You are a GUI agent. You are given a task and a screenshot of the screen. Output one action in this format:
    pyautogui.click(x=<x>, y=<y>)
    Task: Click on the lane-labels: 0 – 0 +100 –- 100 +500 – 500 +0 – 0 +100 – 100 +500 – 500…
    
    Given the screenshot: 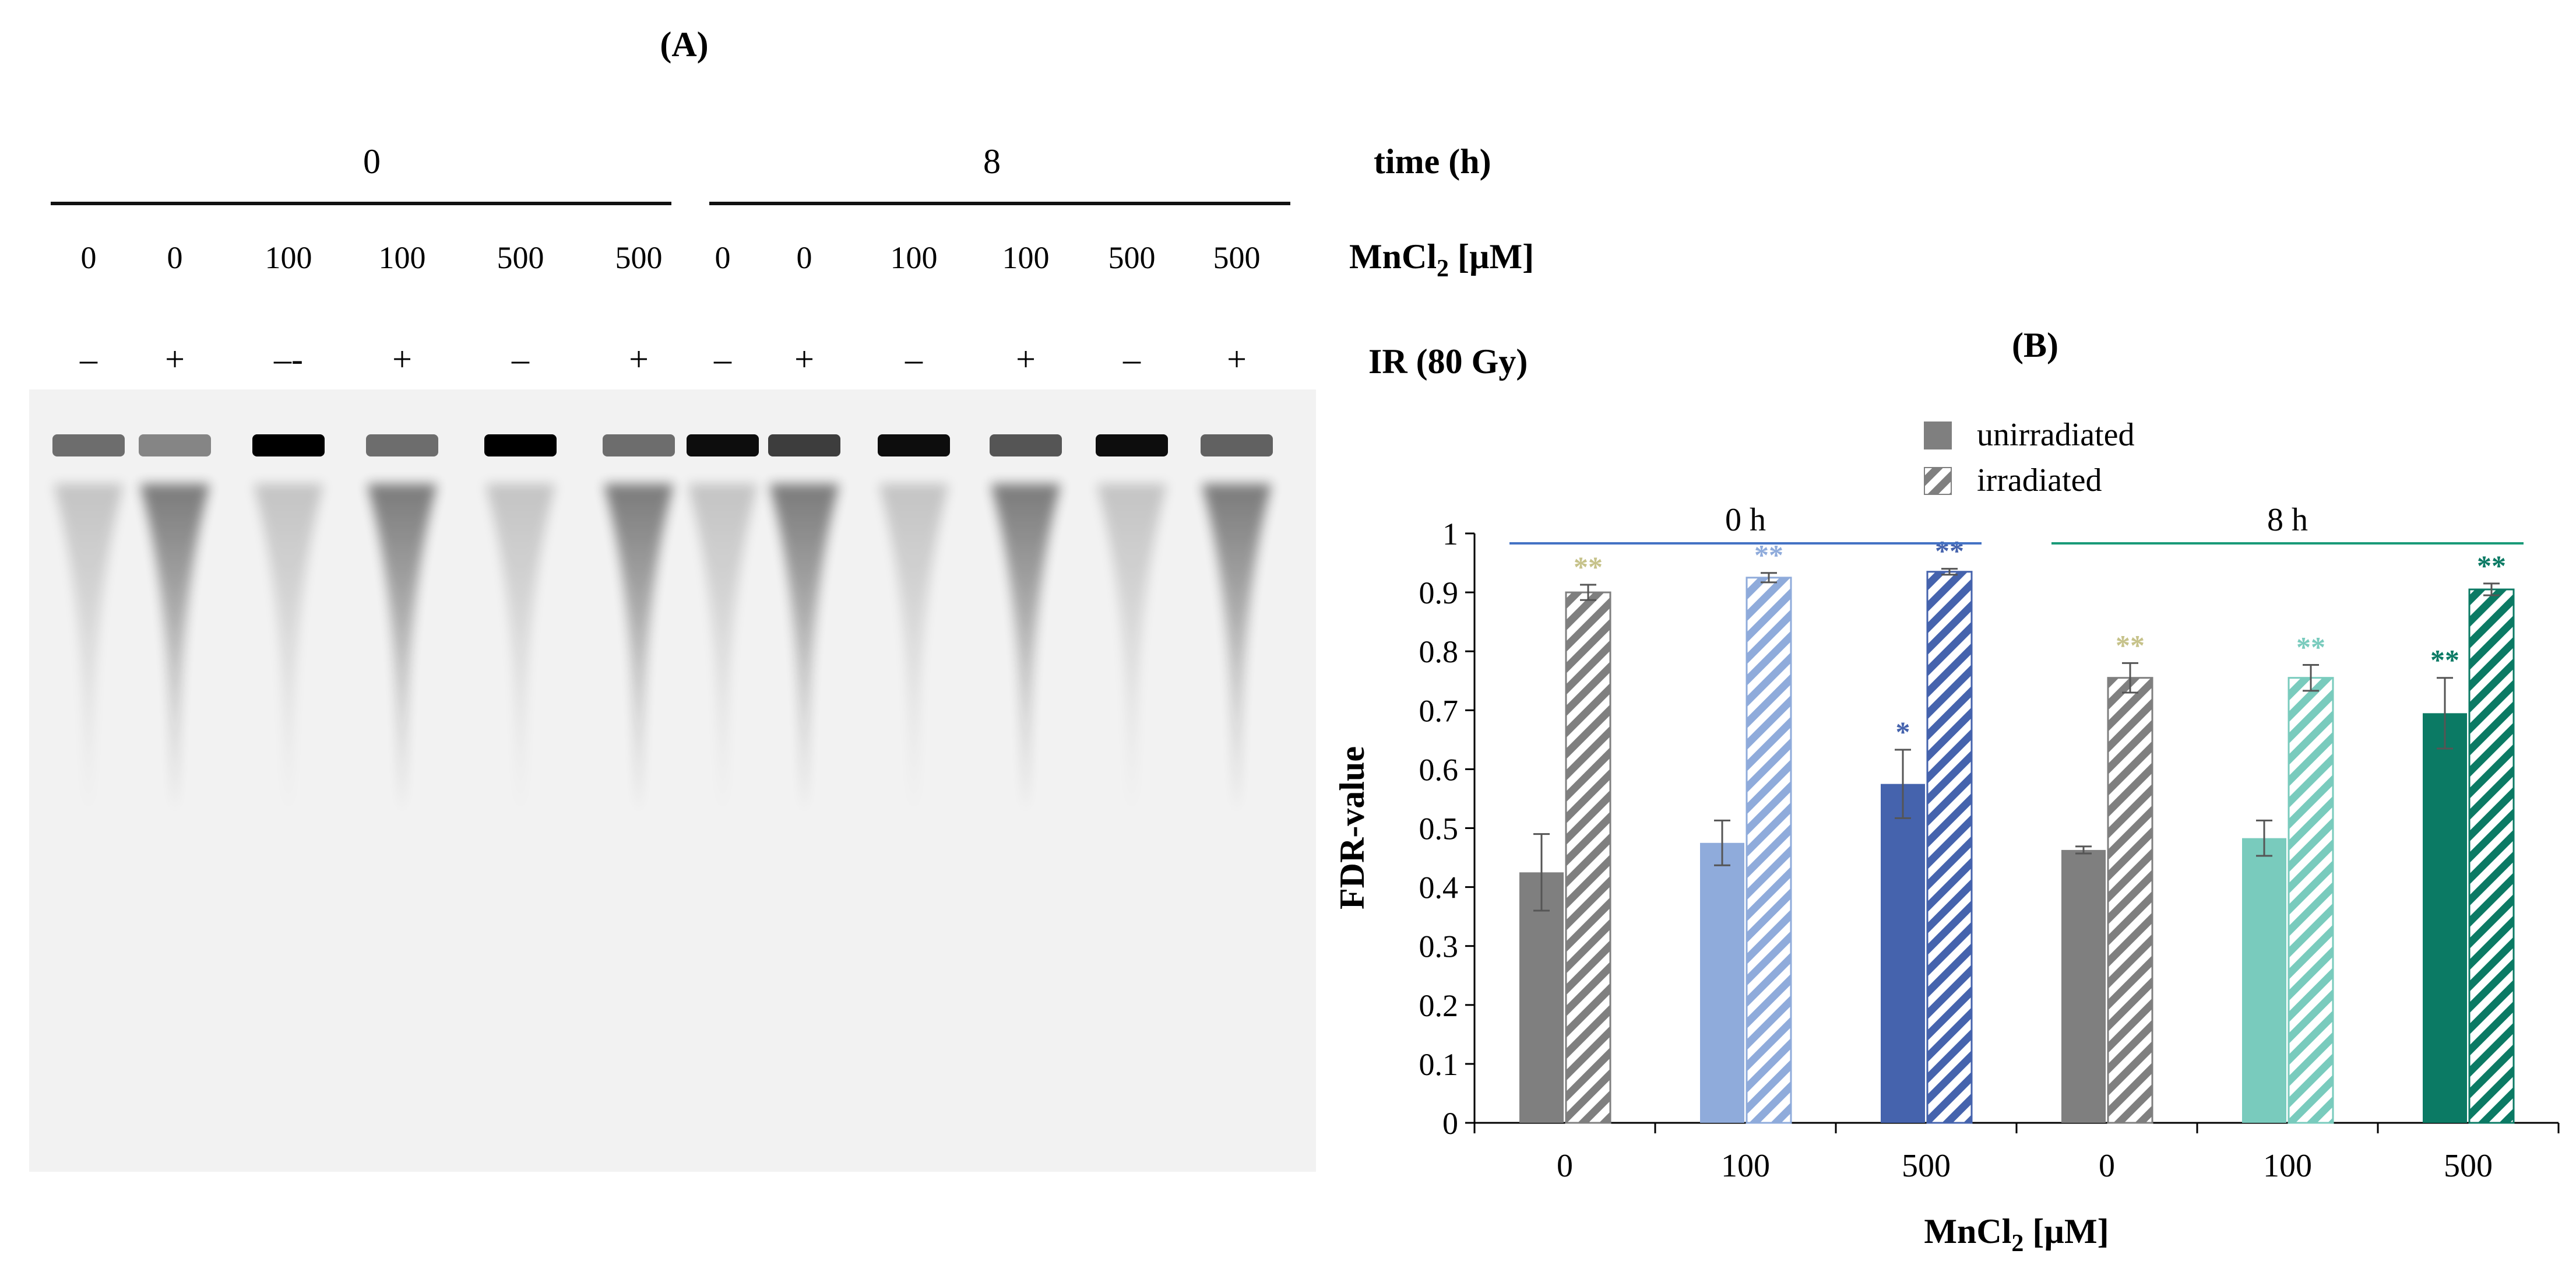 What is the action you would take?
    pyautogui.click(x=670, y=309)
    